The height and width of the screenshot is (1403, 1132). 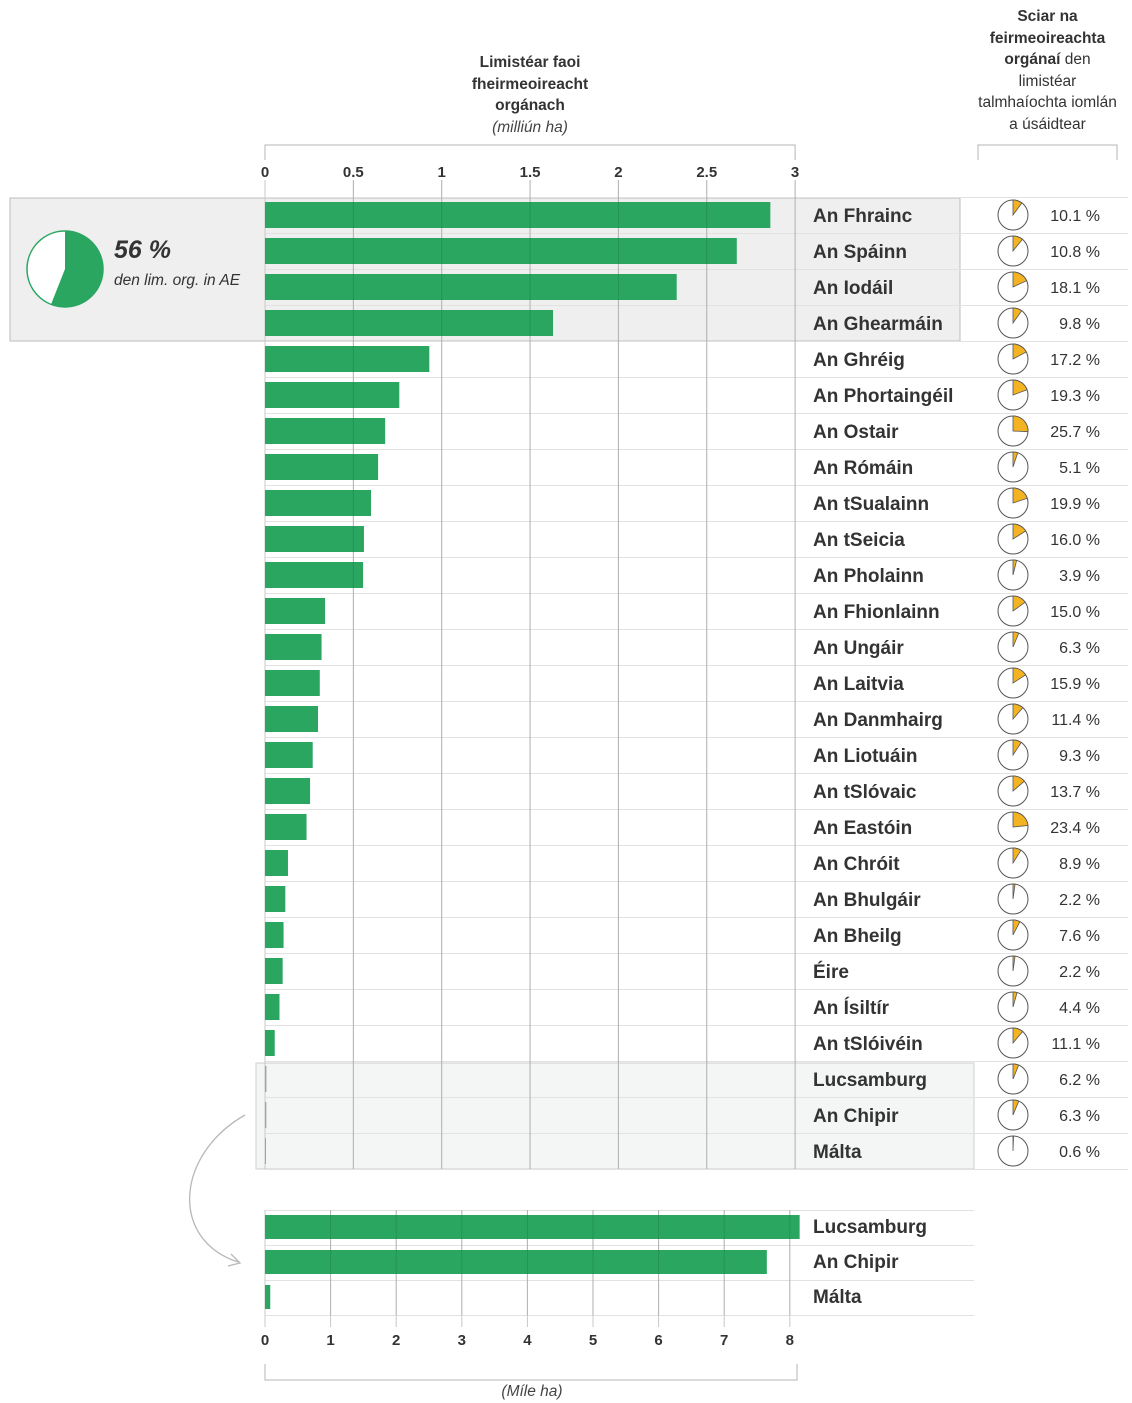 What do you see at coordinates (865, 792) in the screenshot?
I see `country-label: An tSlóvaic` at bounding box center [865, 792].